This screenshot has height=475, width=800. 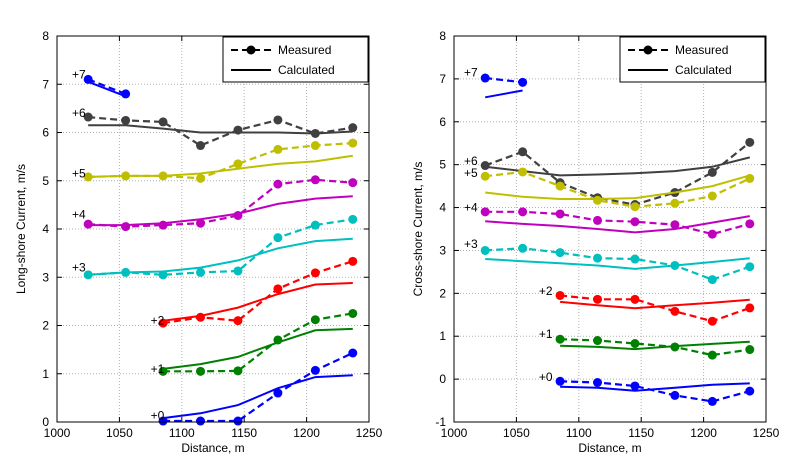 I want to click on x-tick-label: 1200, so click(x=306, y=433).